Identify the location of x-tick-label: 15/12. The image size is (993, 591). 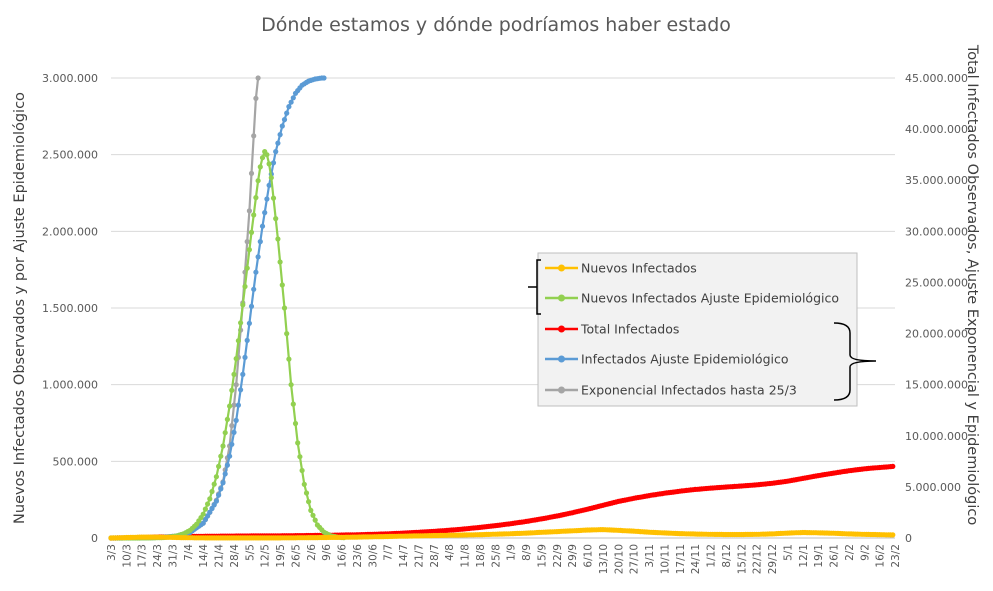
(742, 559).